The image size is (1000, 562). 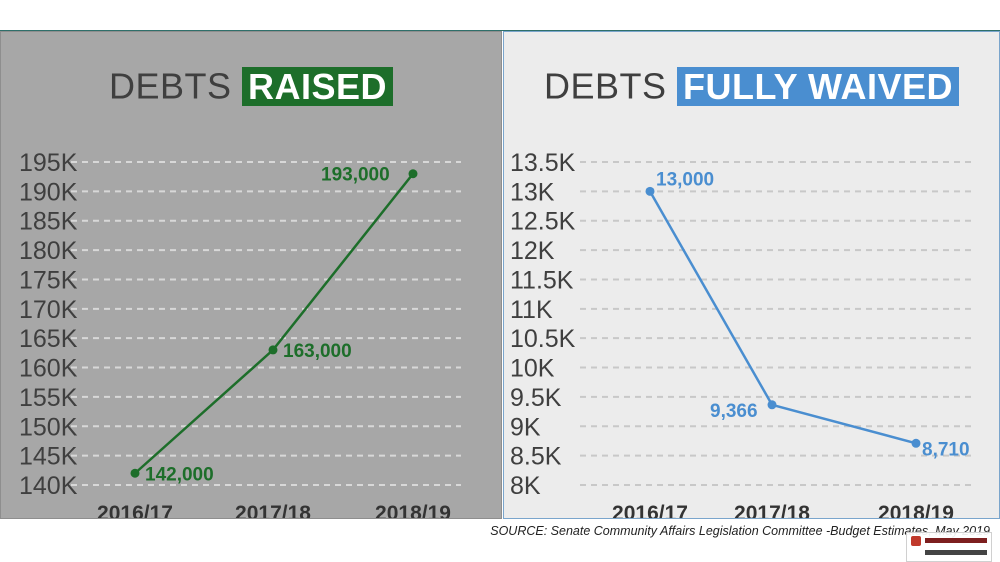 I want to click on y-tick-label: 9.5K, so click(x=536, y=398).